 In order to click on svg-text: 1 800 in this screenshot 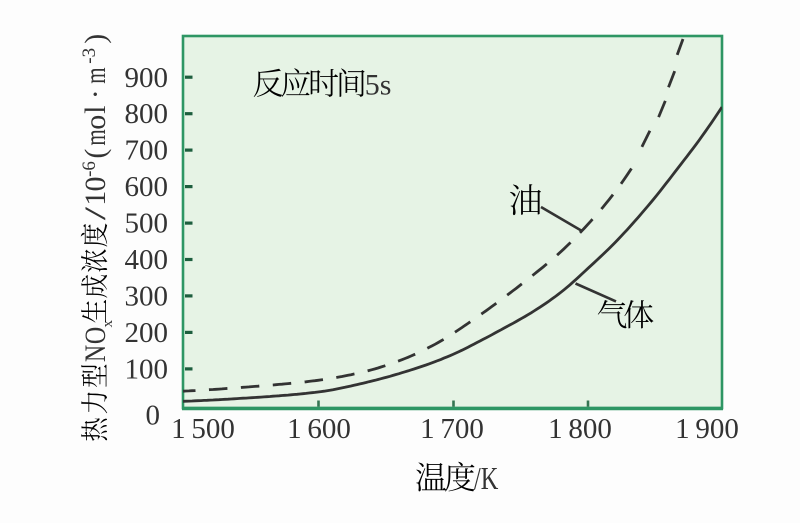, I will do `click(580, 429)`.